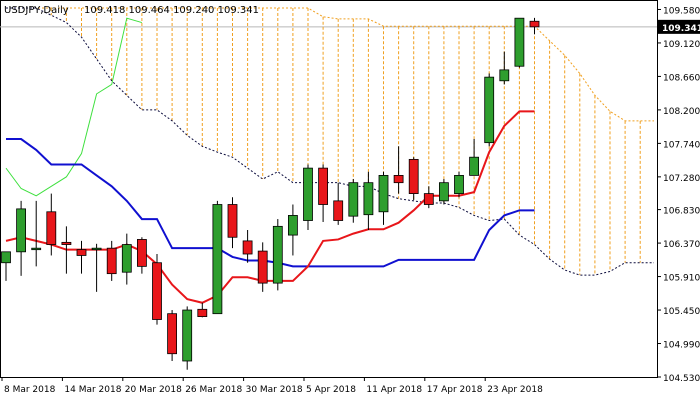  What do you see at coordinates (30, 390) in the screenshot?
I see `x-tick-label: 8 Mar 2018` at bounding box center [30, 390].